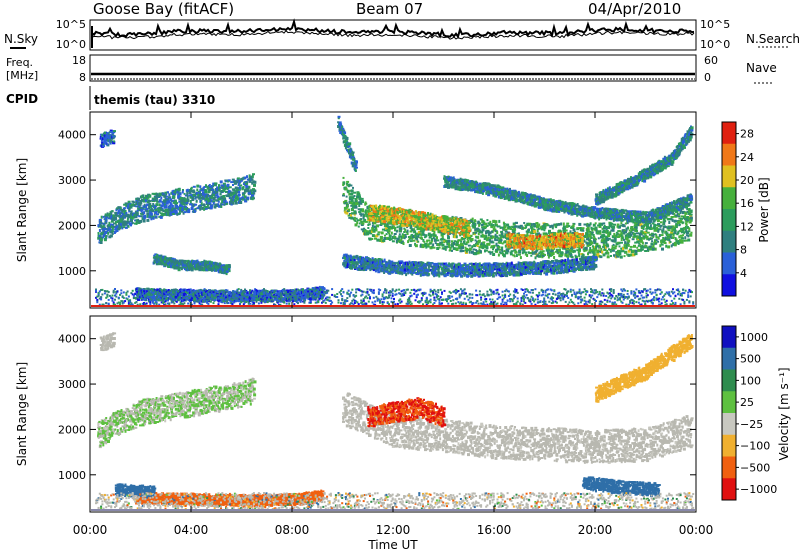  What do you see at coordinates (19, 62) in the screenshot?
I see `freq-label: Freq.` at bounding box center [19, 62].